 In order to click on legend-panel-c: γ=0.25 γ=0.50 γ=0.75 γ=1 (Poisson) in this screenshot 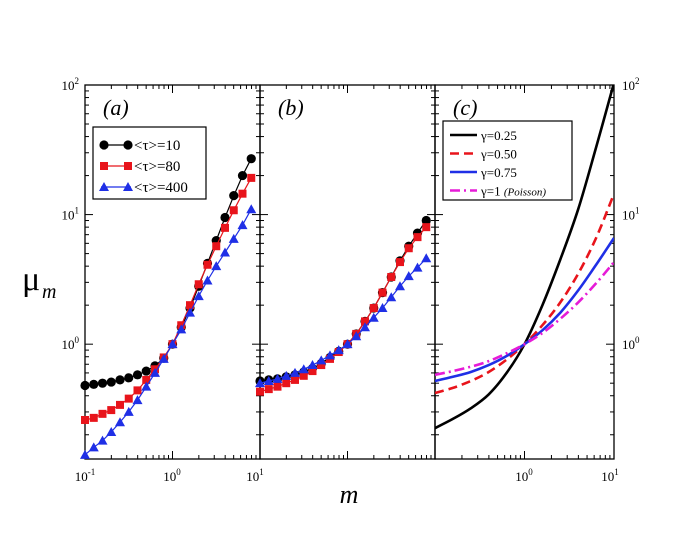, I will do `click(507, 160)`.